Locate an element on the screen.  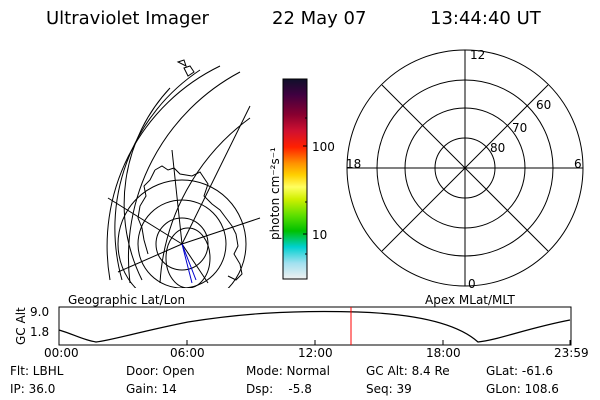
lat-label-70: 70 is located at coordinates (519, 128).